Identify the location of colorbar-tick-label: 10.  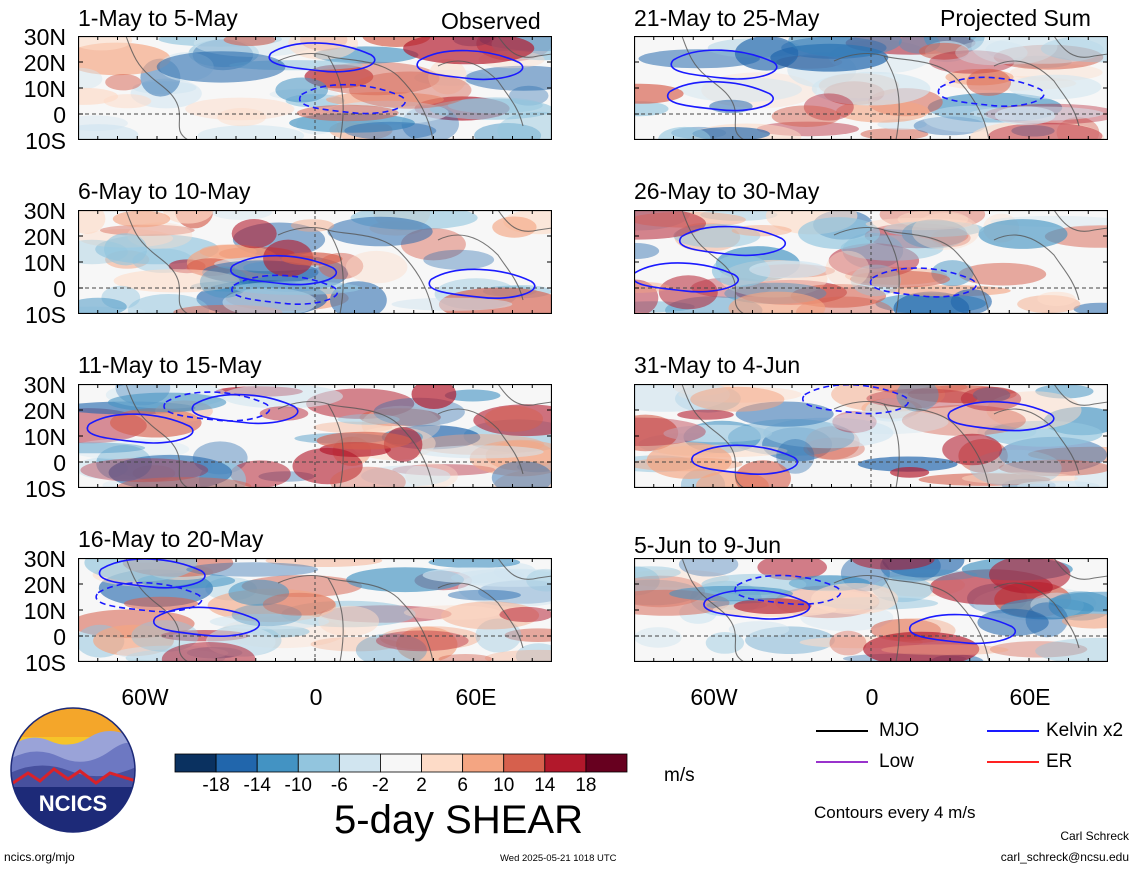
(504, 785).